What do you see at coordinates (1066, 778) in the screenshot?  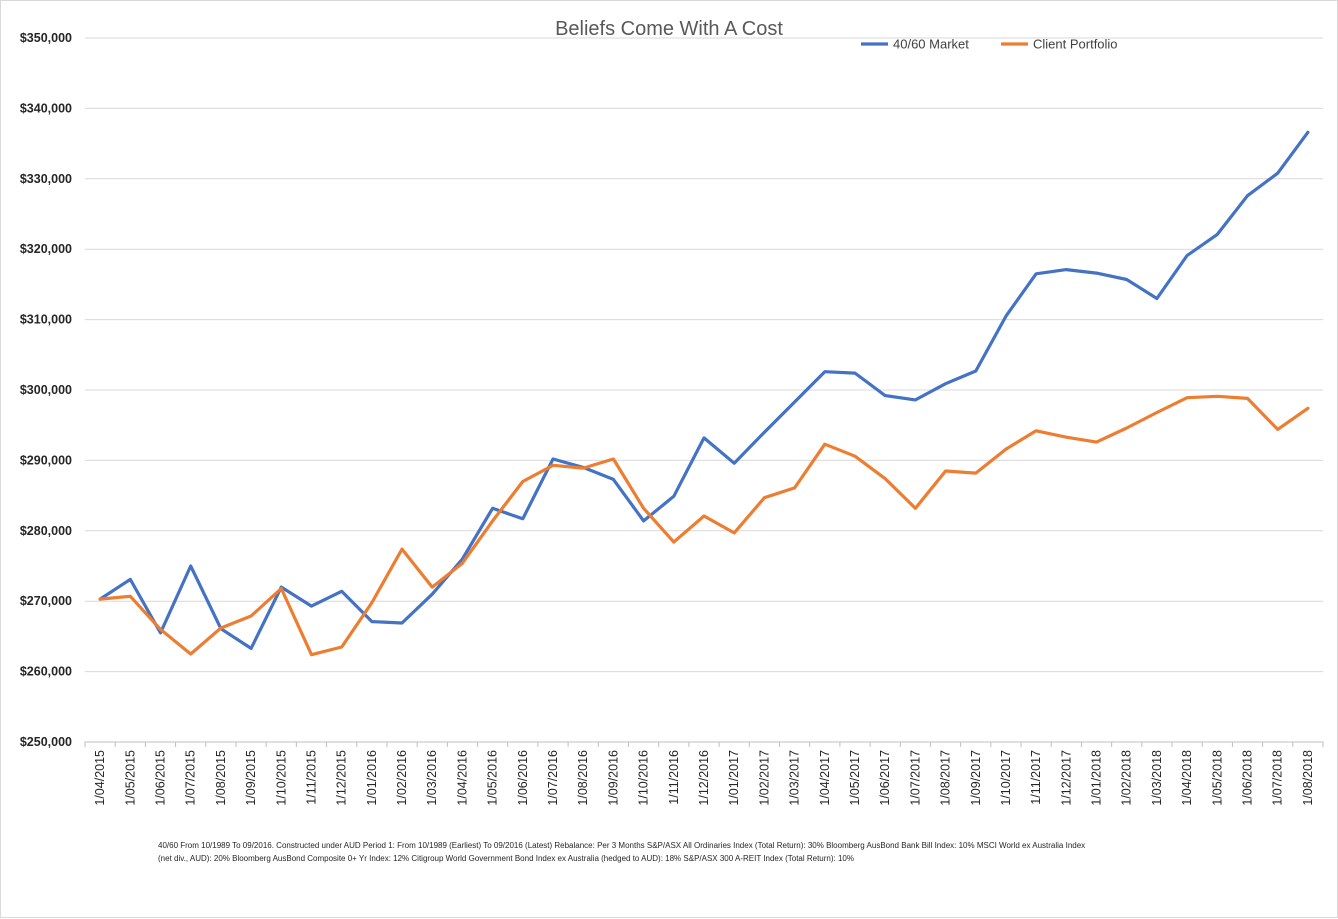 I see `x-tick-label: 1/12/2017` at bounding box center [1066, 778].